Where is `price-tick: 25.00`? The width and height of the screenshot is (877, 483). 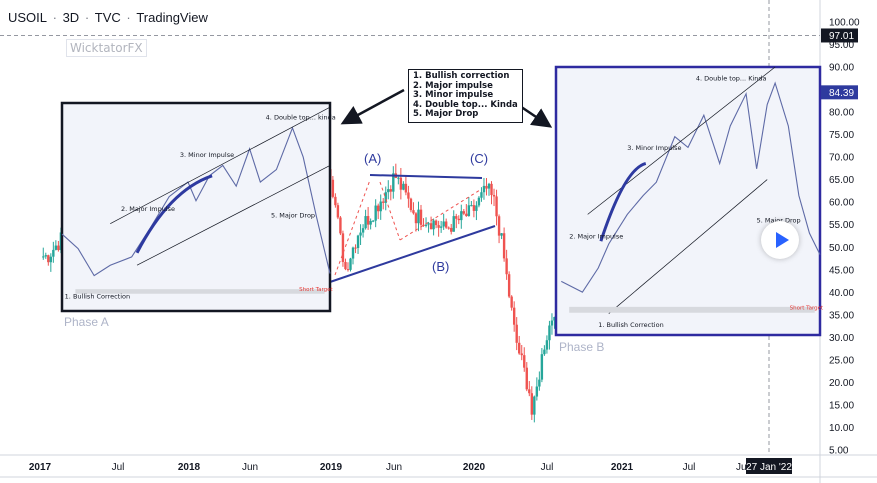
price-tick: 25.00 is located at coordinates (841, 360).